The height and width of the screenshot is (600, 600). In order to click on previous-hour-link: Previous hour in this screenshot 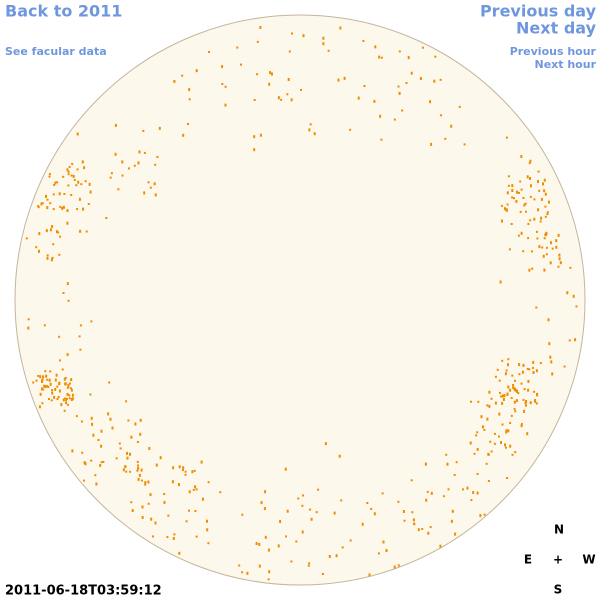, I will do `click(553, 51)`.